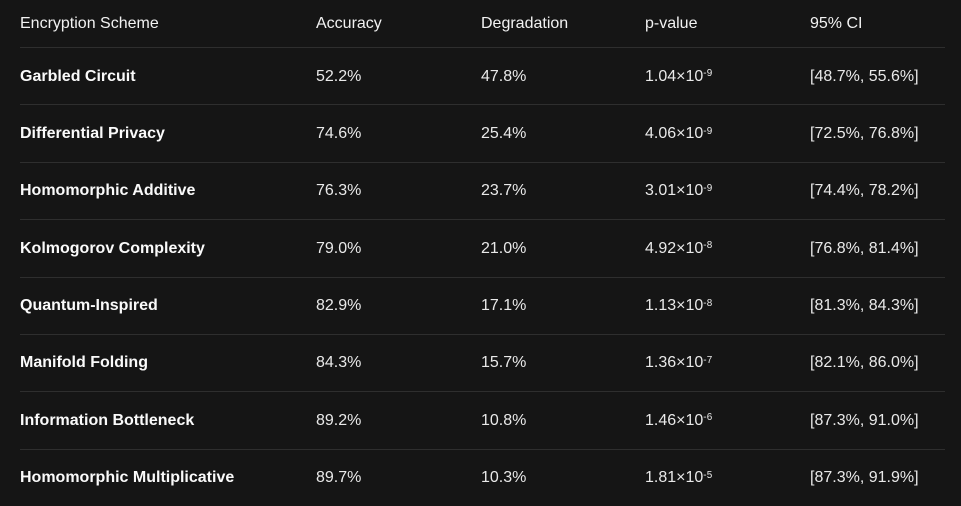  I want to click on p-value: 3.01×10⁻⁹, so click(679, 191).